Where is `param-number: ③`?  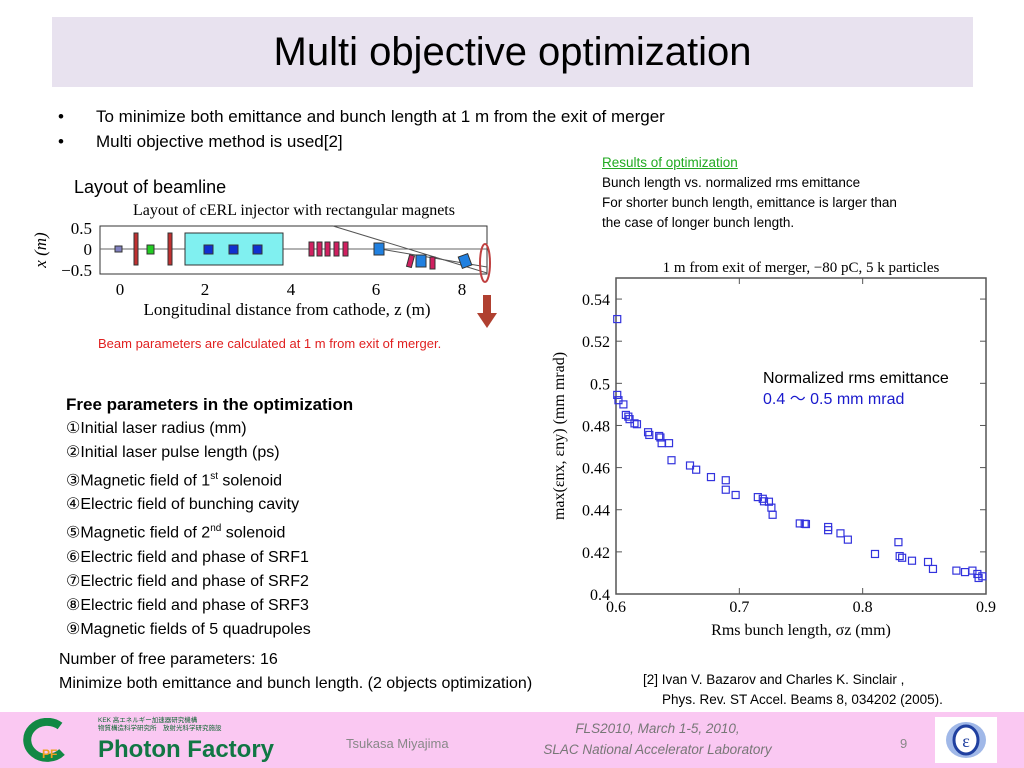 param-number: ③ is located at coordinates (73, 481).